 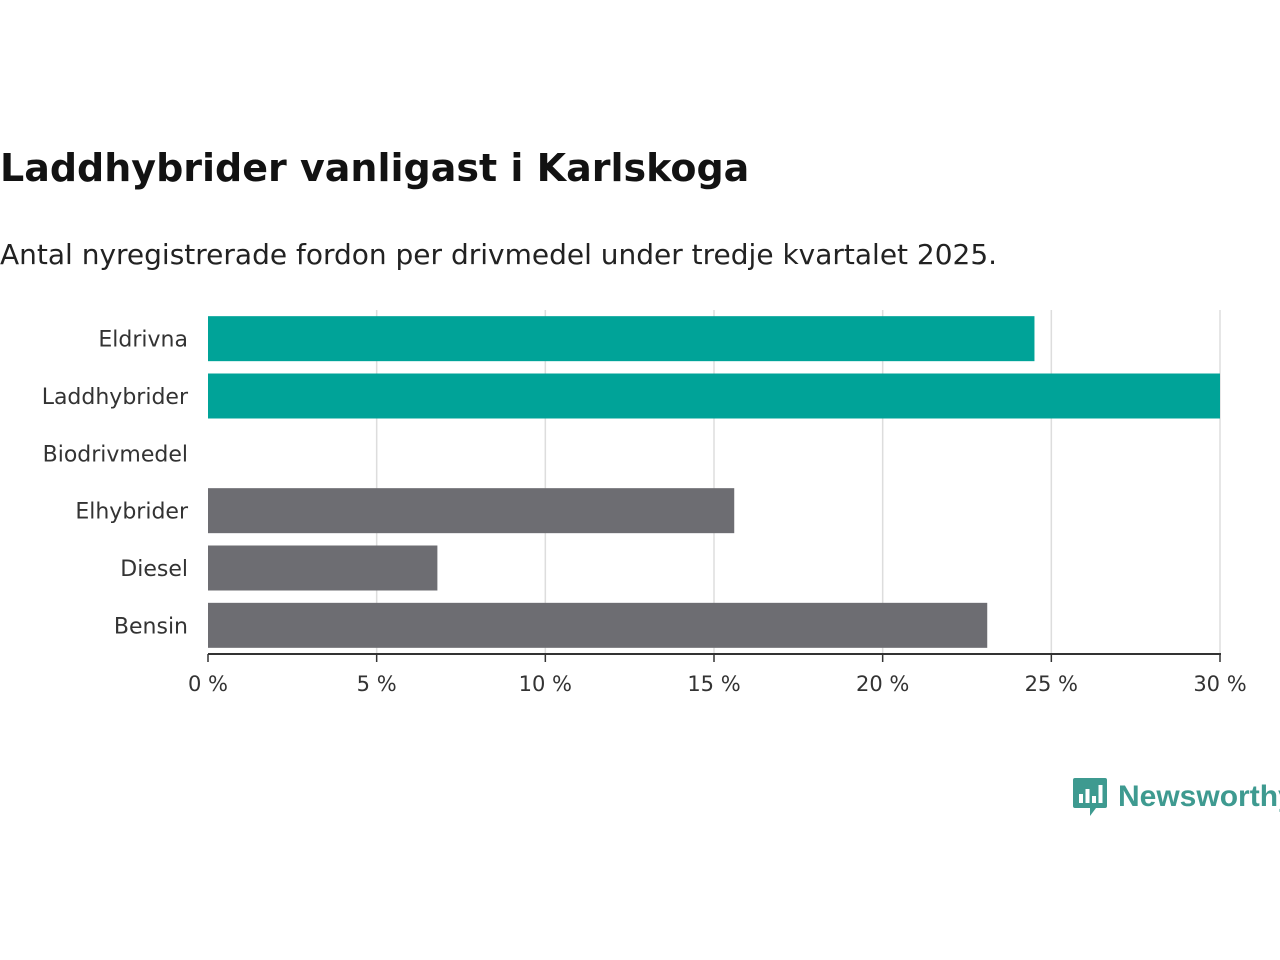 I want to click on x-tick-label: 5 %, so click(x=377, y=684).